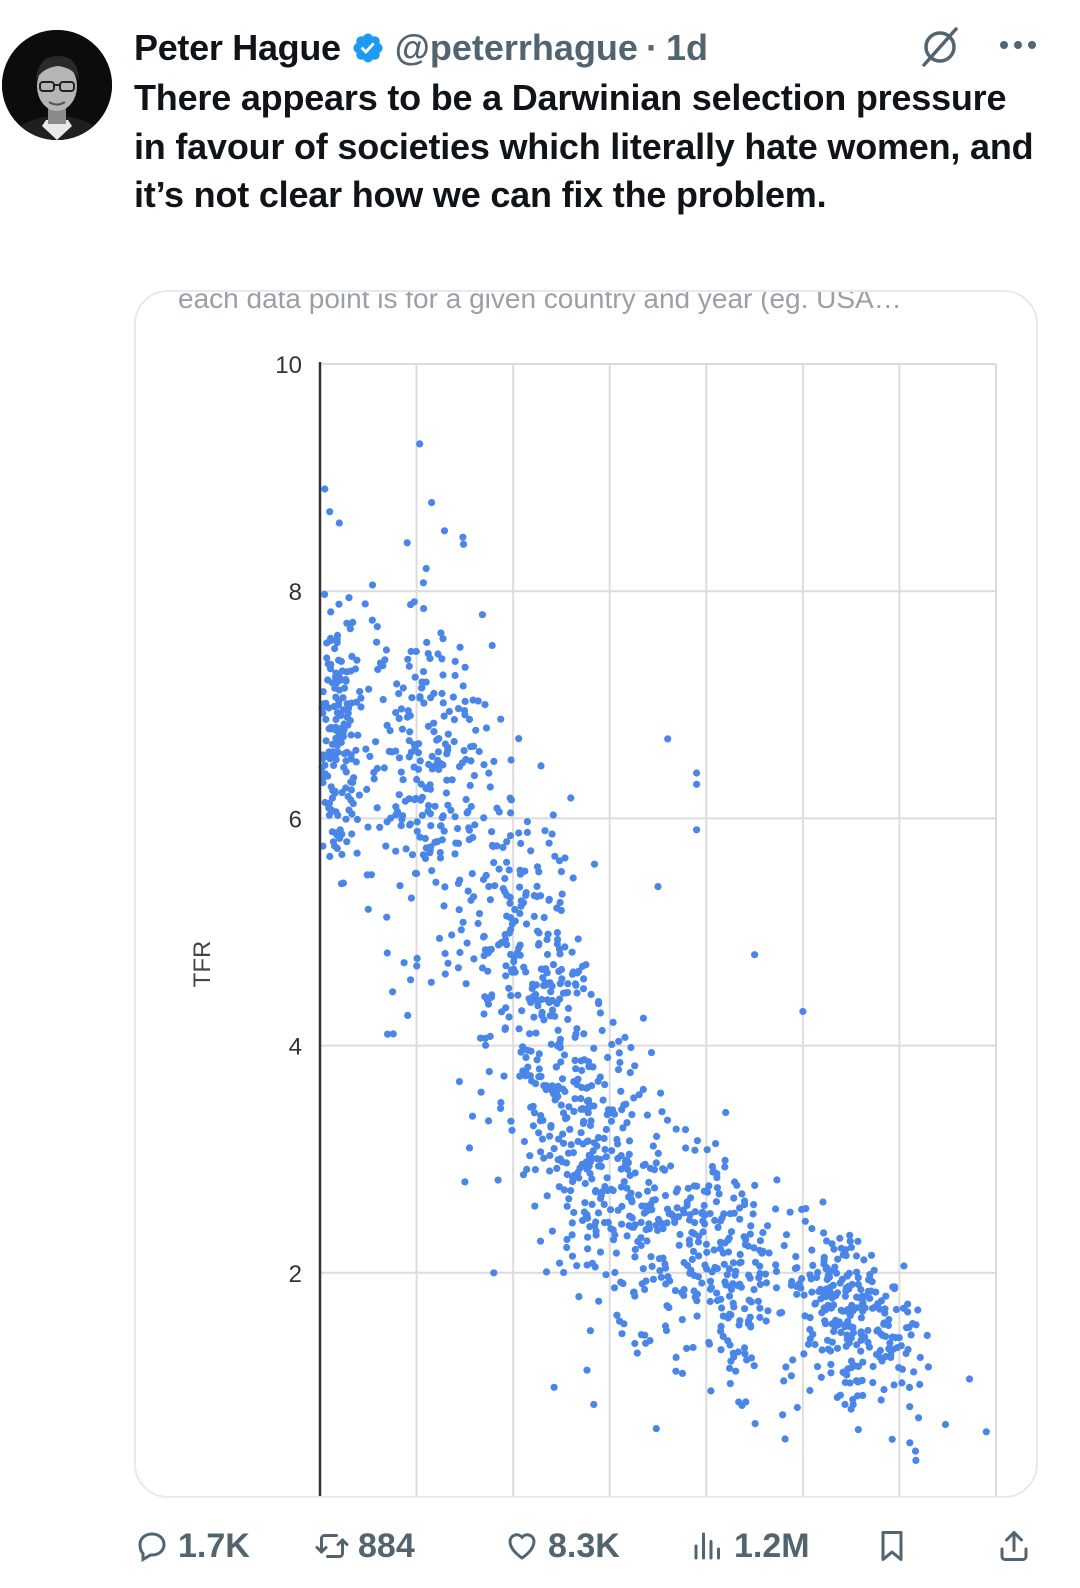 The height and width of the screenshot is (1588, 1080). What do you see at coordinates (364, 1546) in the screenshot?
I see `repost-button: 884` at bounding box center [364, 1546].